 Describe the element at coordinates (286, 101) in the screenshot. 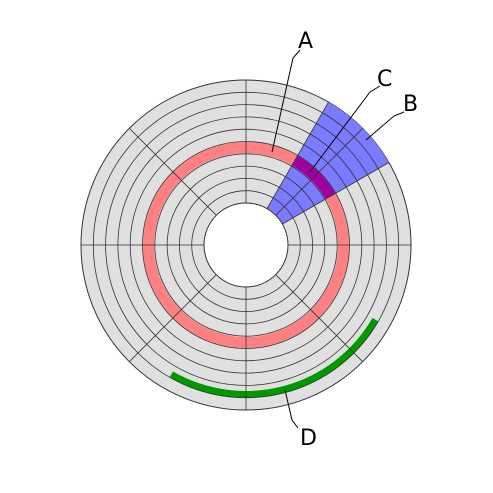

I see `leader-a` at that location.